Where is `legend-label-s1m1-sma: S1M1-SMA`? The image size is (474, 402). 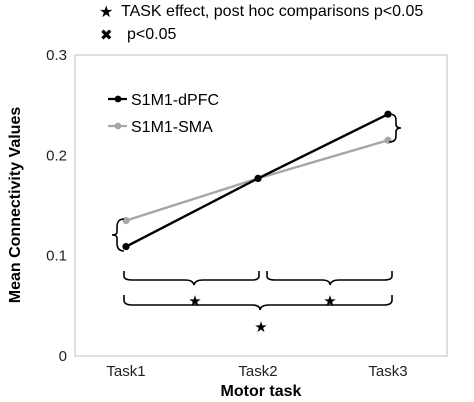 legend-label-s1m1-sma: S1M1-SMA is located at coordinates (172, 127).